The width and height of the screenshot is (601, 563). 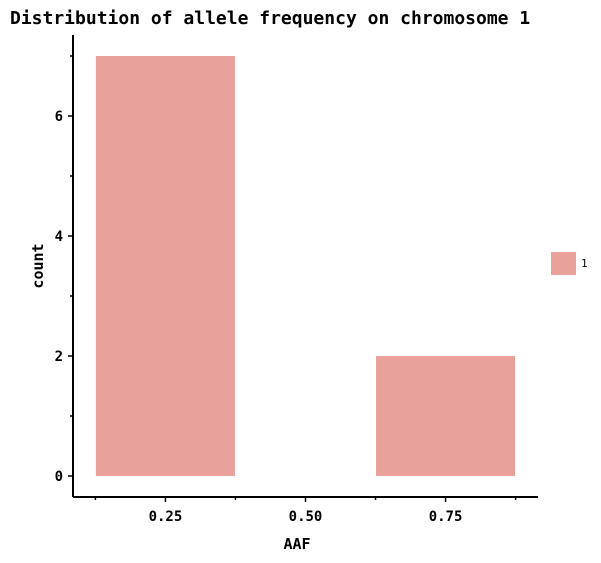 What do you see at coordinates (59, 117) in the screenshot?
I see `y-tick-label: 6` at bounding box center [59, 117].